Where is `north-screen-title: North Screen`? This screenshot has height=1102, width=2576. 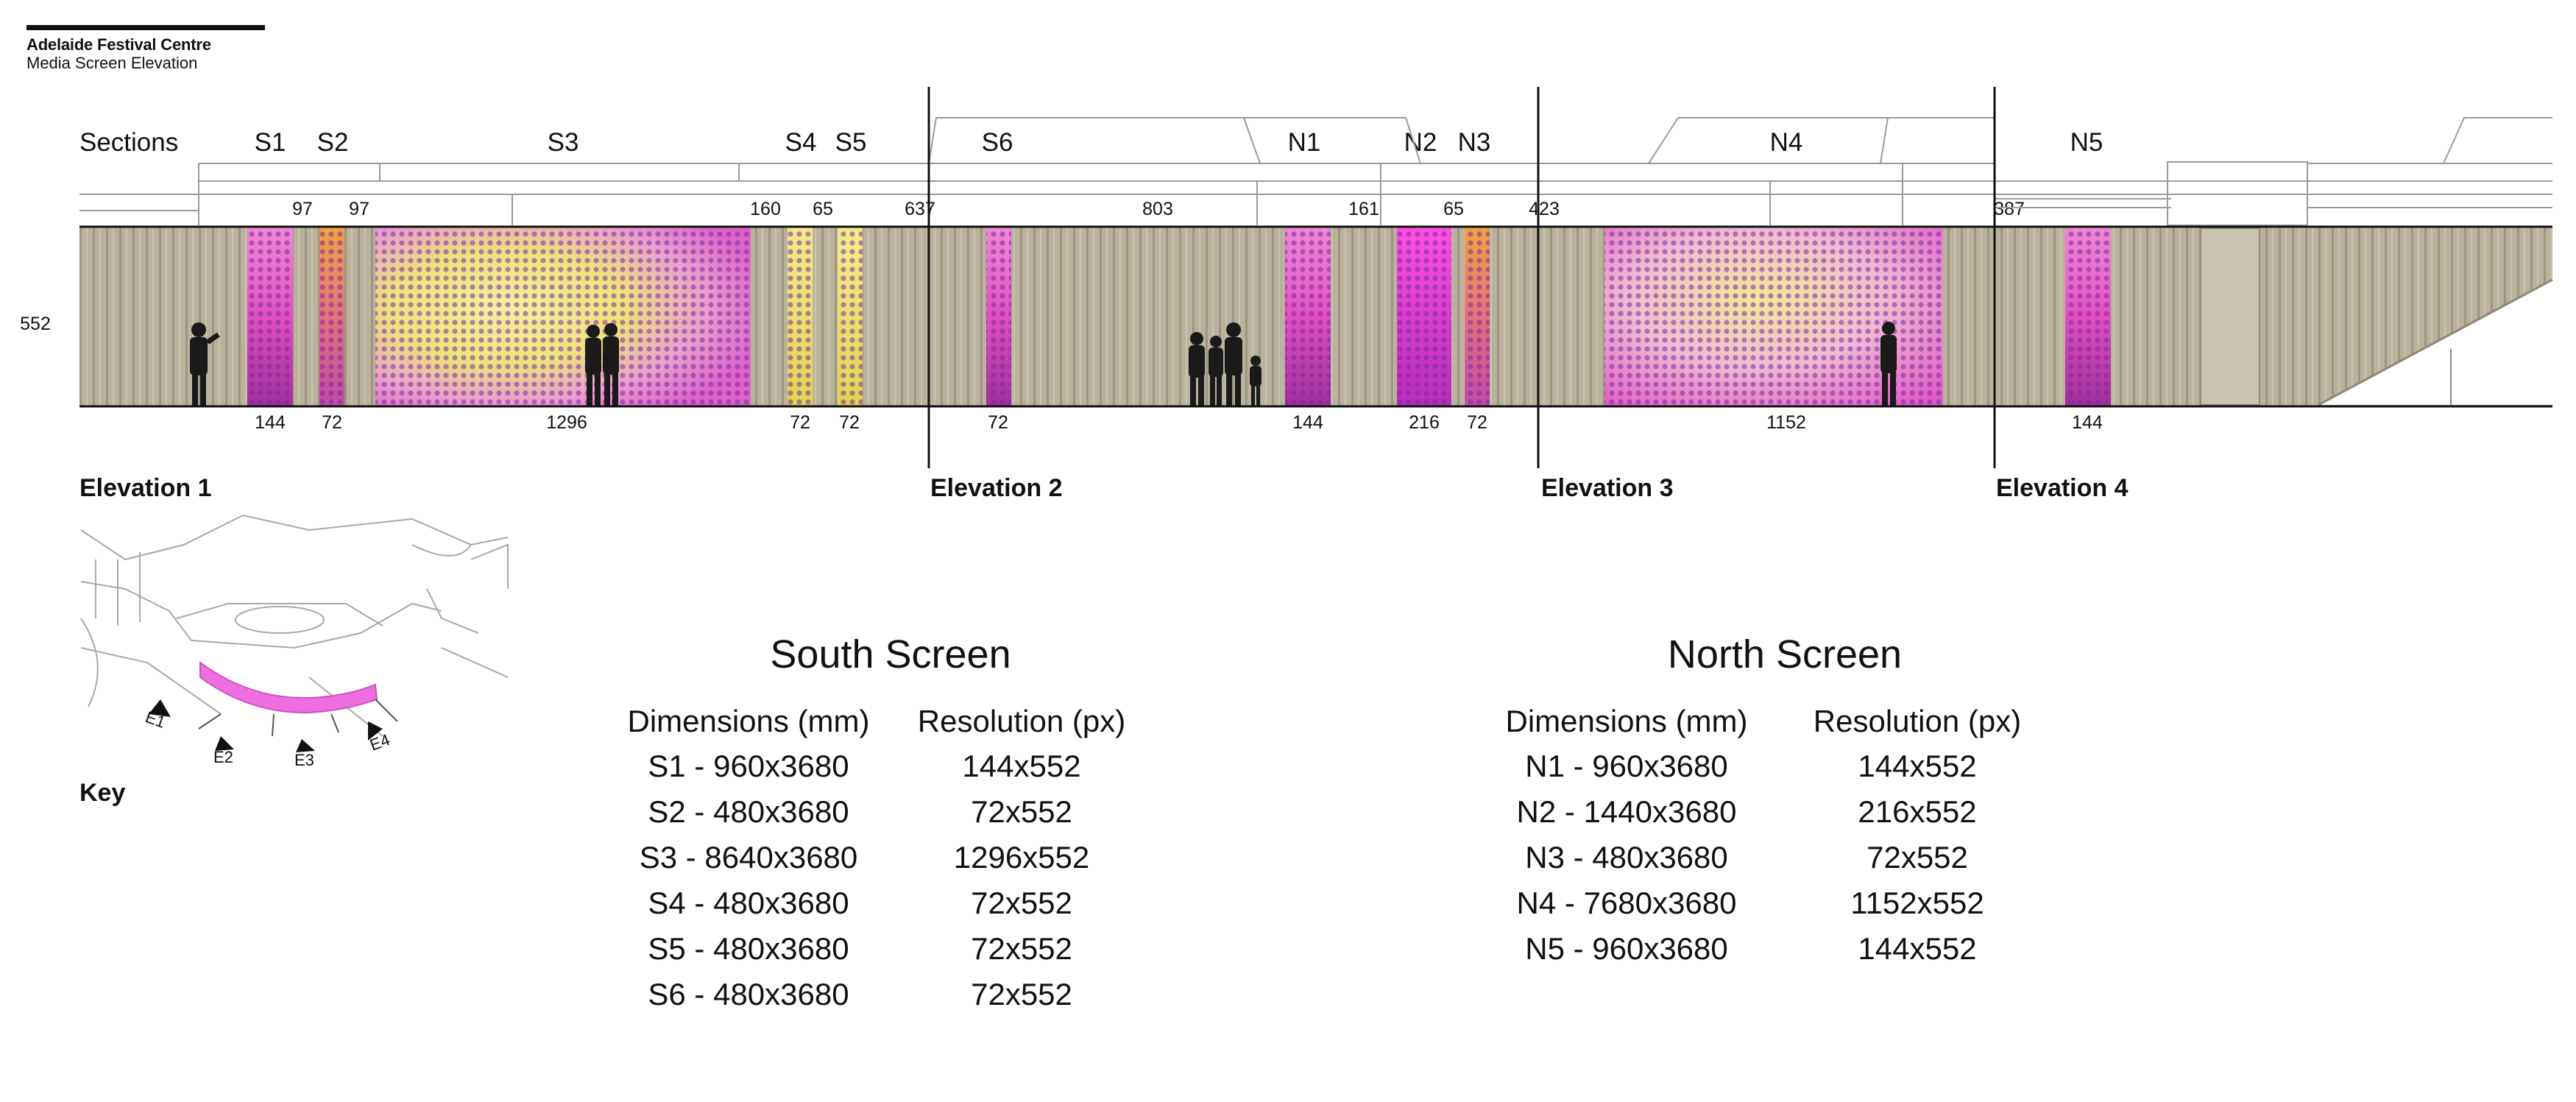
north-screen-title: North Screen is located at coordinates (1785, 654).